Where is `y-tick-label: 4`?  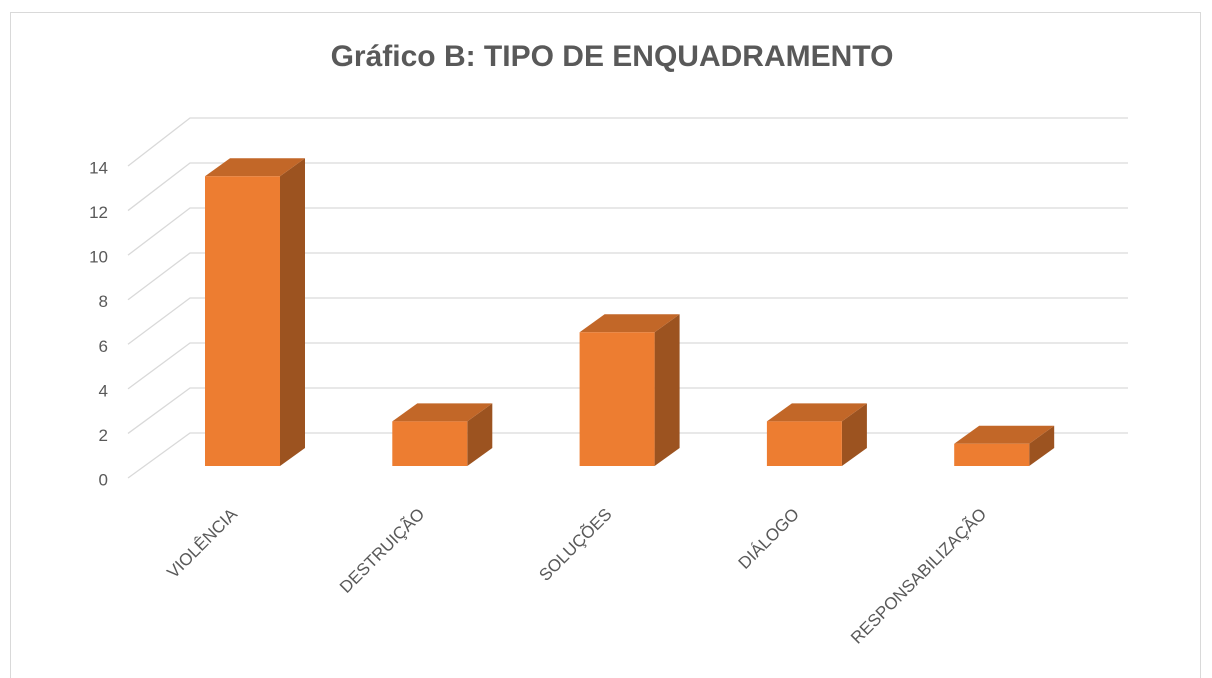 y-tick-label: 4 is located at coordinates (103, 390).